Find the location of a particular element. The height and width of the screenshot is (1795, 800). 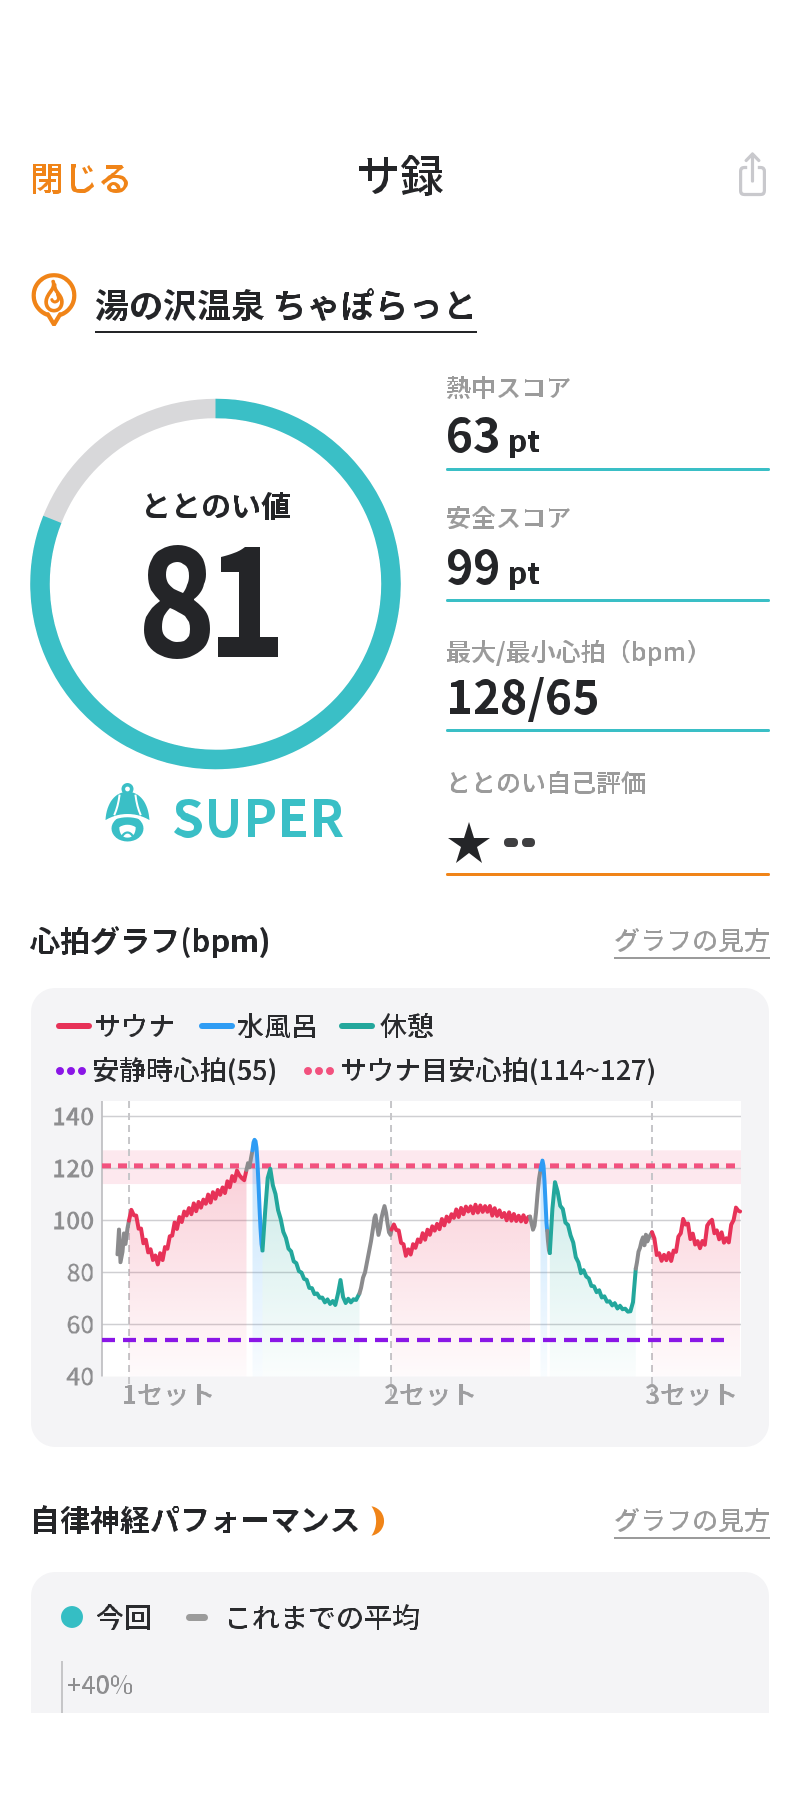

flame-pin-icon is located at coordinates (54, 299).